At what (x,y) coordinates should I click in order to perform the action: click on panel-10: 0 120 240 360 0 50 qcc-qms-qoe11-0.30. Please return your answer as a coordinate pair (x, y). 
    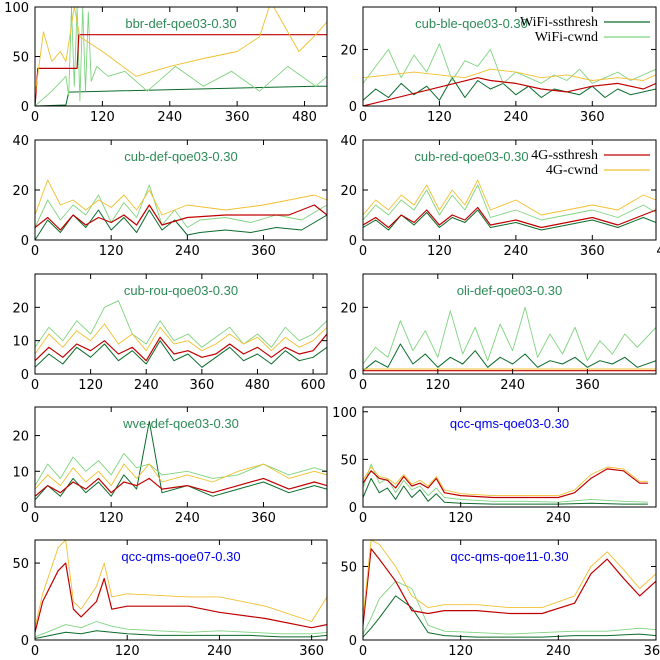
    Looking at the image, I should click on (500, 599).